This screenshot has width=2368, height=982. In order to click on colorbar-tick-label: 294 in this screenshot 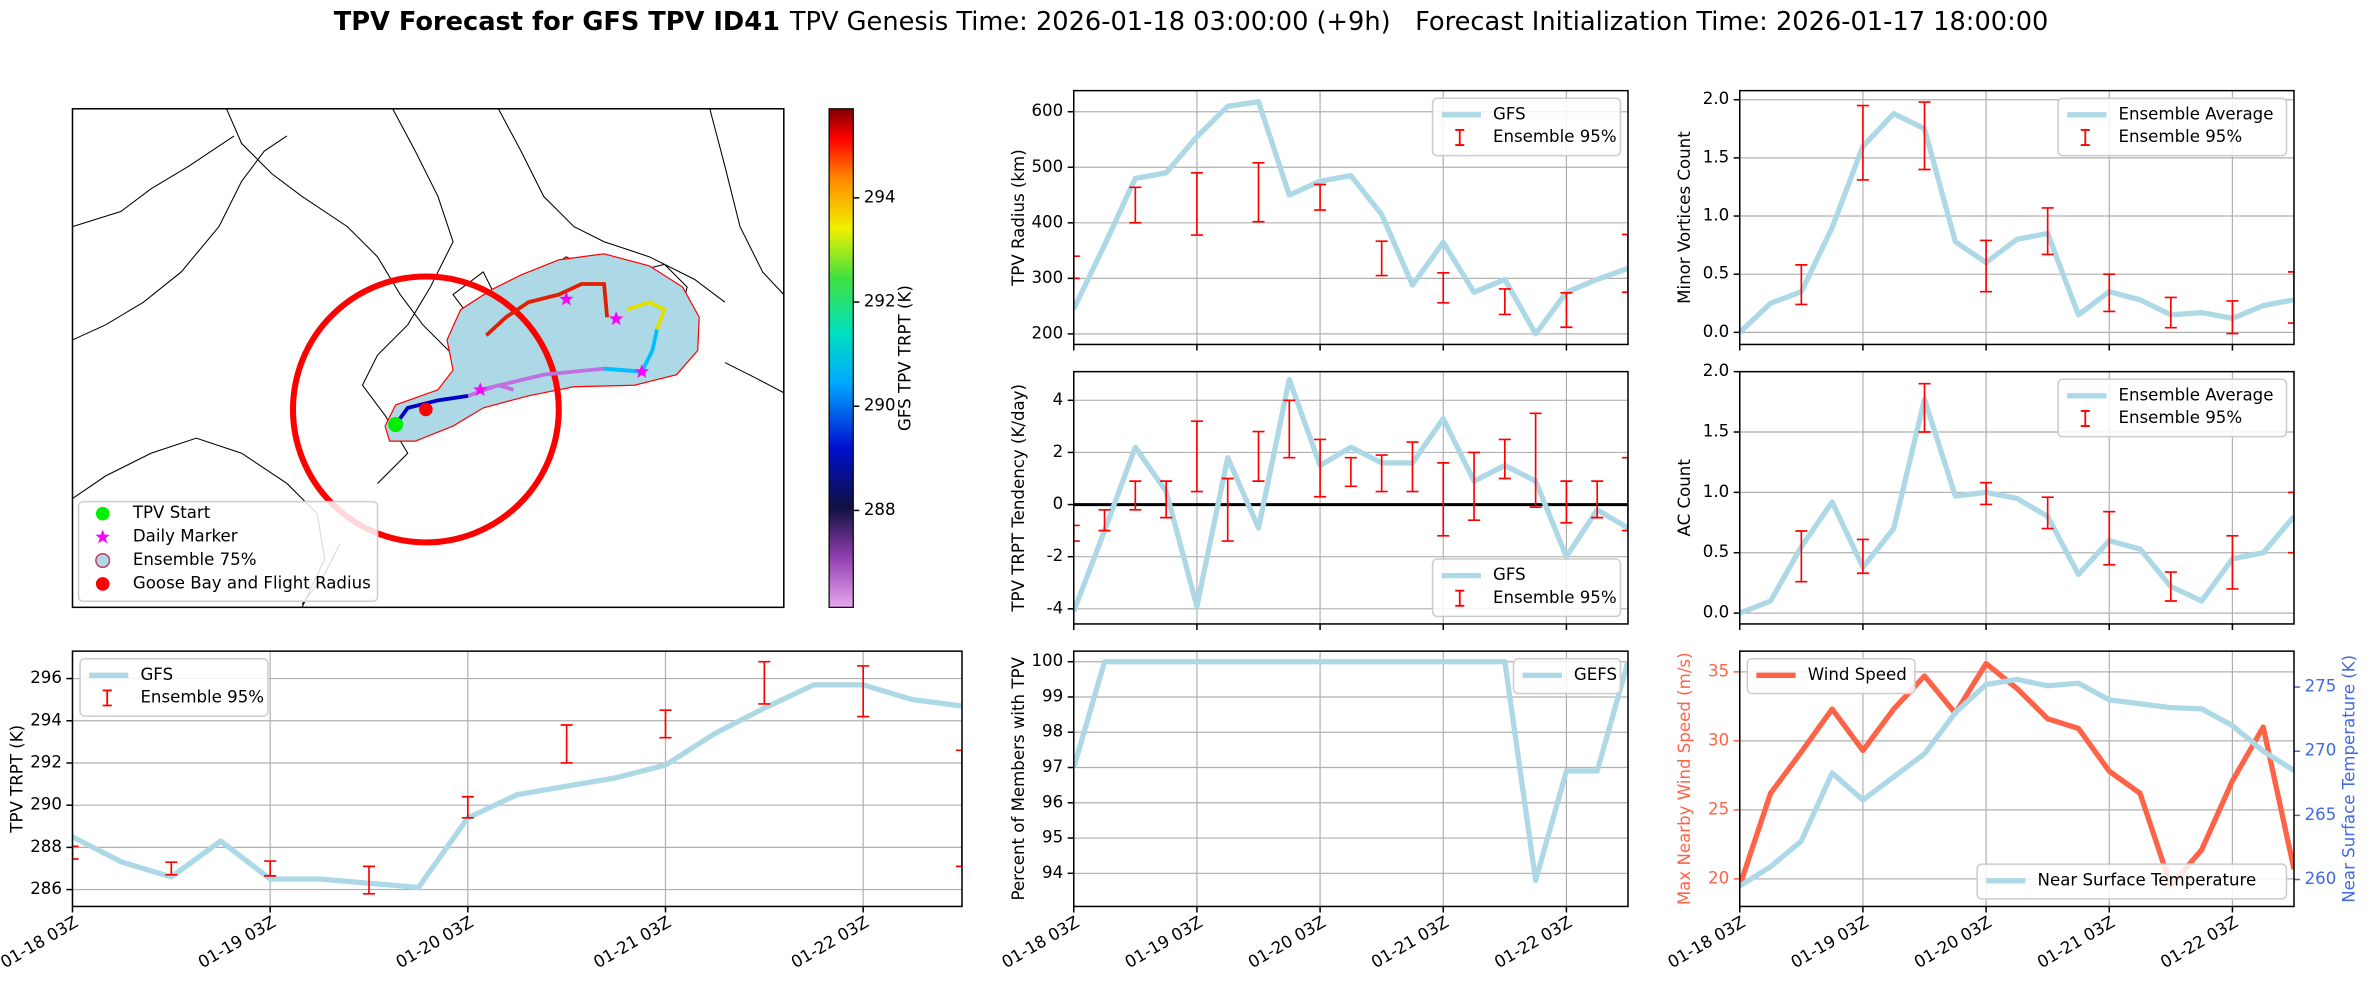, I will do `click(880, 196)`.